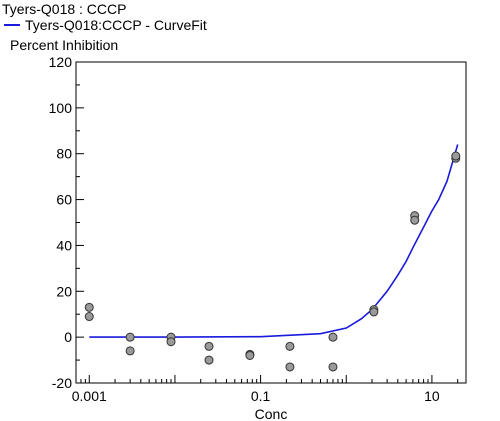 The width and height of the screenshot is (500, 421). I want to click on y-tick-label: -20, so click(62, 383).